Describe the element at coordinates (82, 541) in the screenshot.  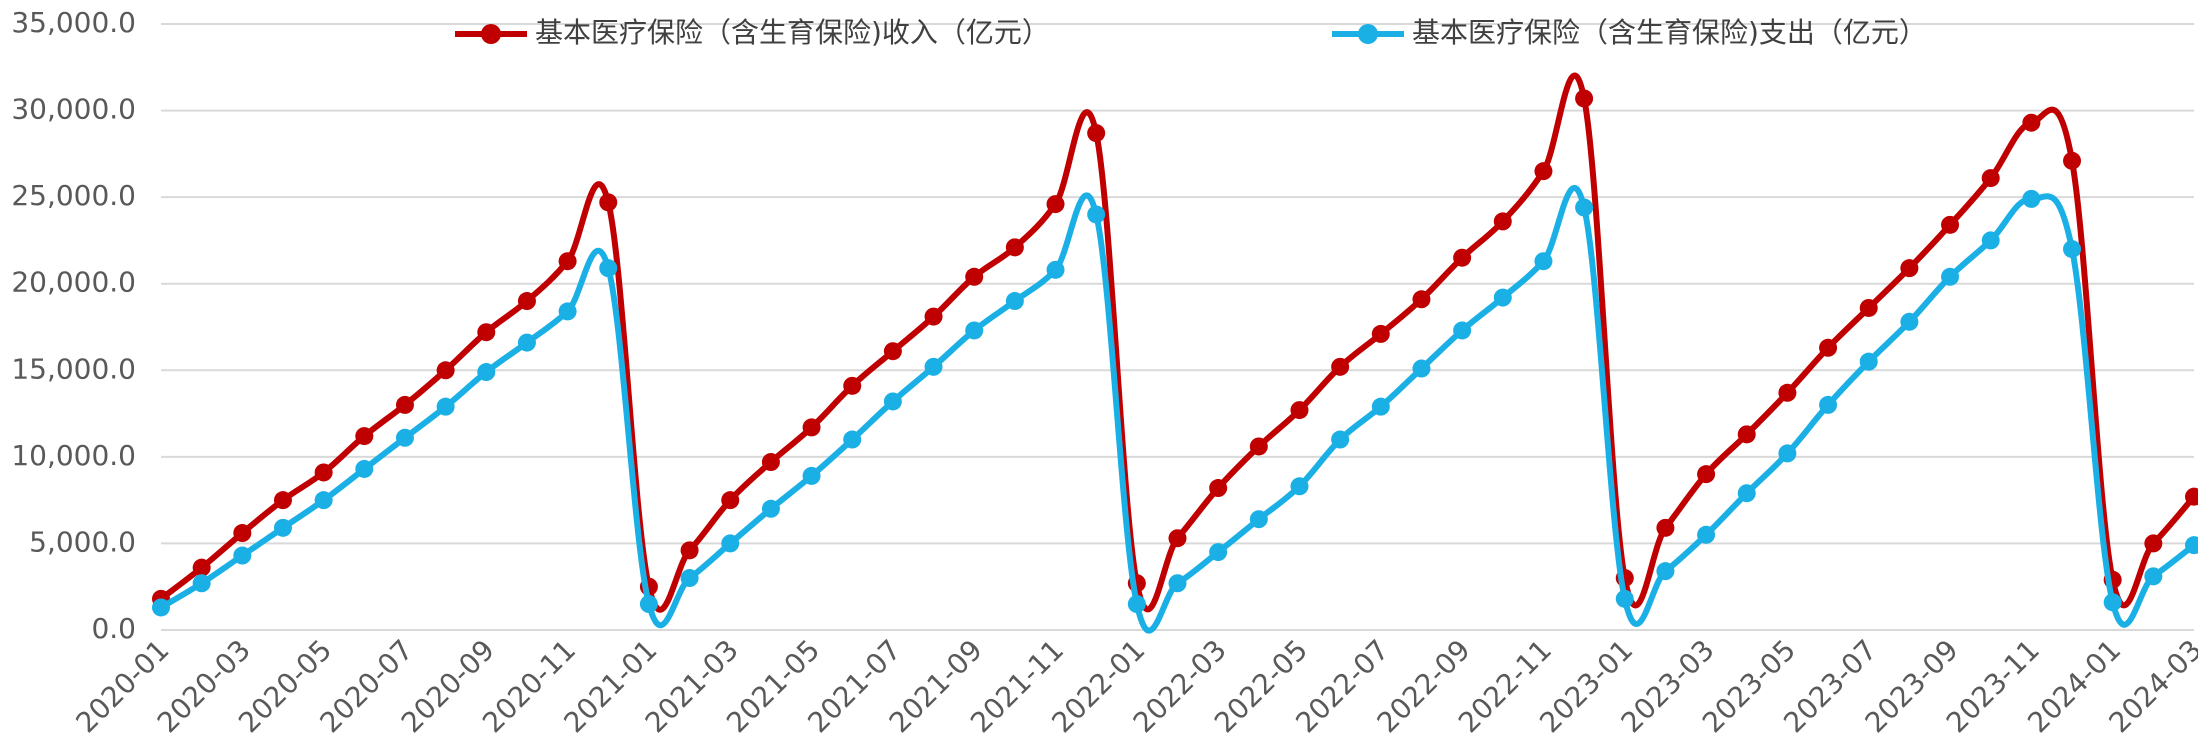
I see `y-tick-label: 5,000.0` at that location.